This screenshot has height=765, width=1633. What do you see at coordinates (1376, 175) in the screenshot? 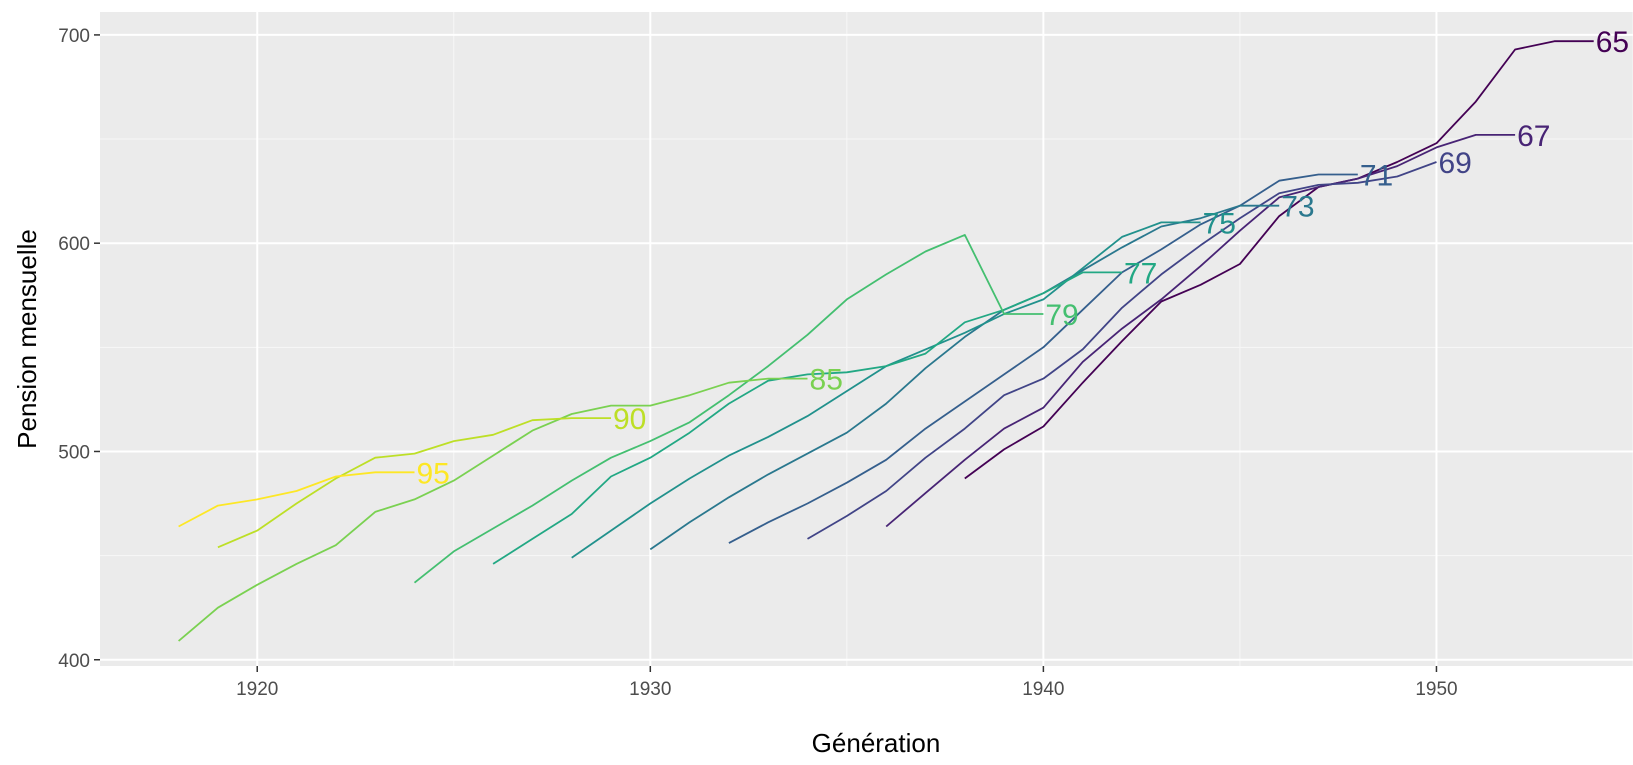
I see `series-label-71: 71` at bounding box center [1376, 175].